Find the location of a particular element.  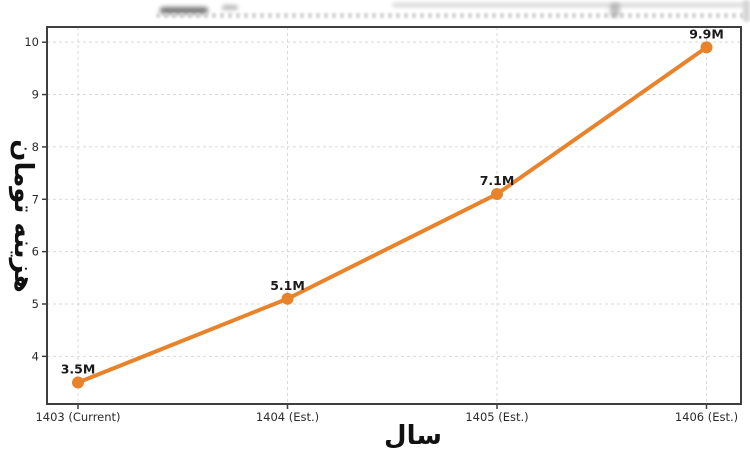

data-point-label: 5.1M is located at coordinates (287, 285).